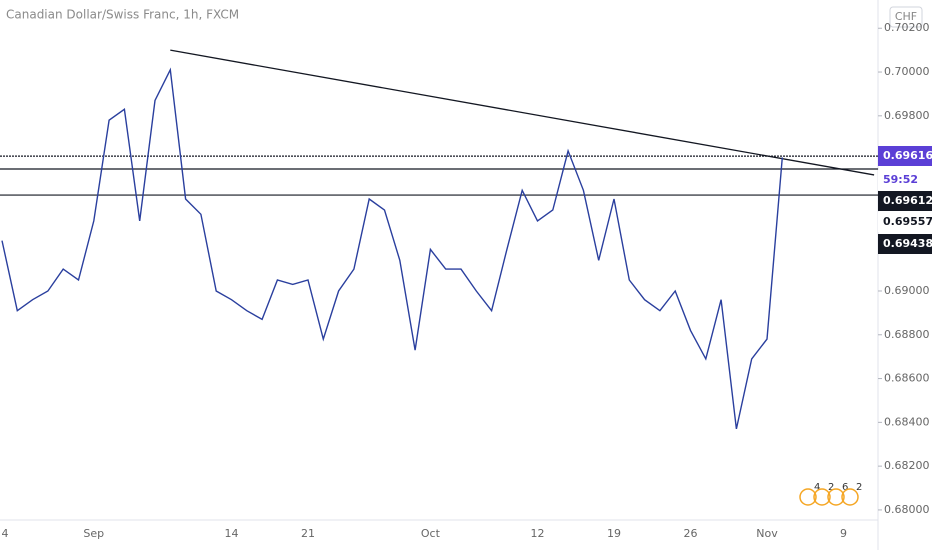 This screenshot has height=550, width=932. I want to click on currency-badge-box, so click(906, 17).